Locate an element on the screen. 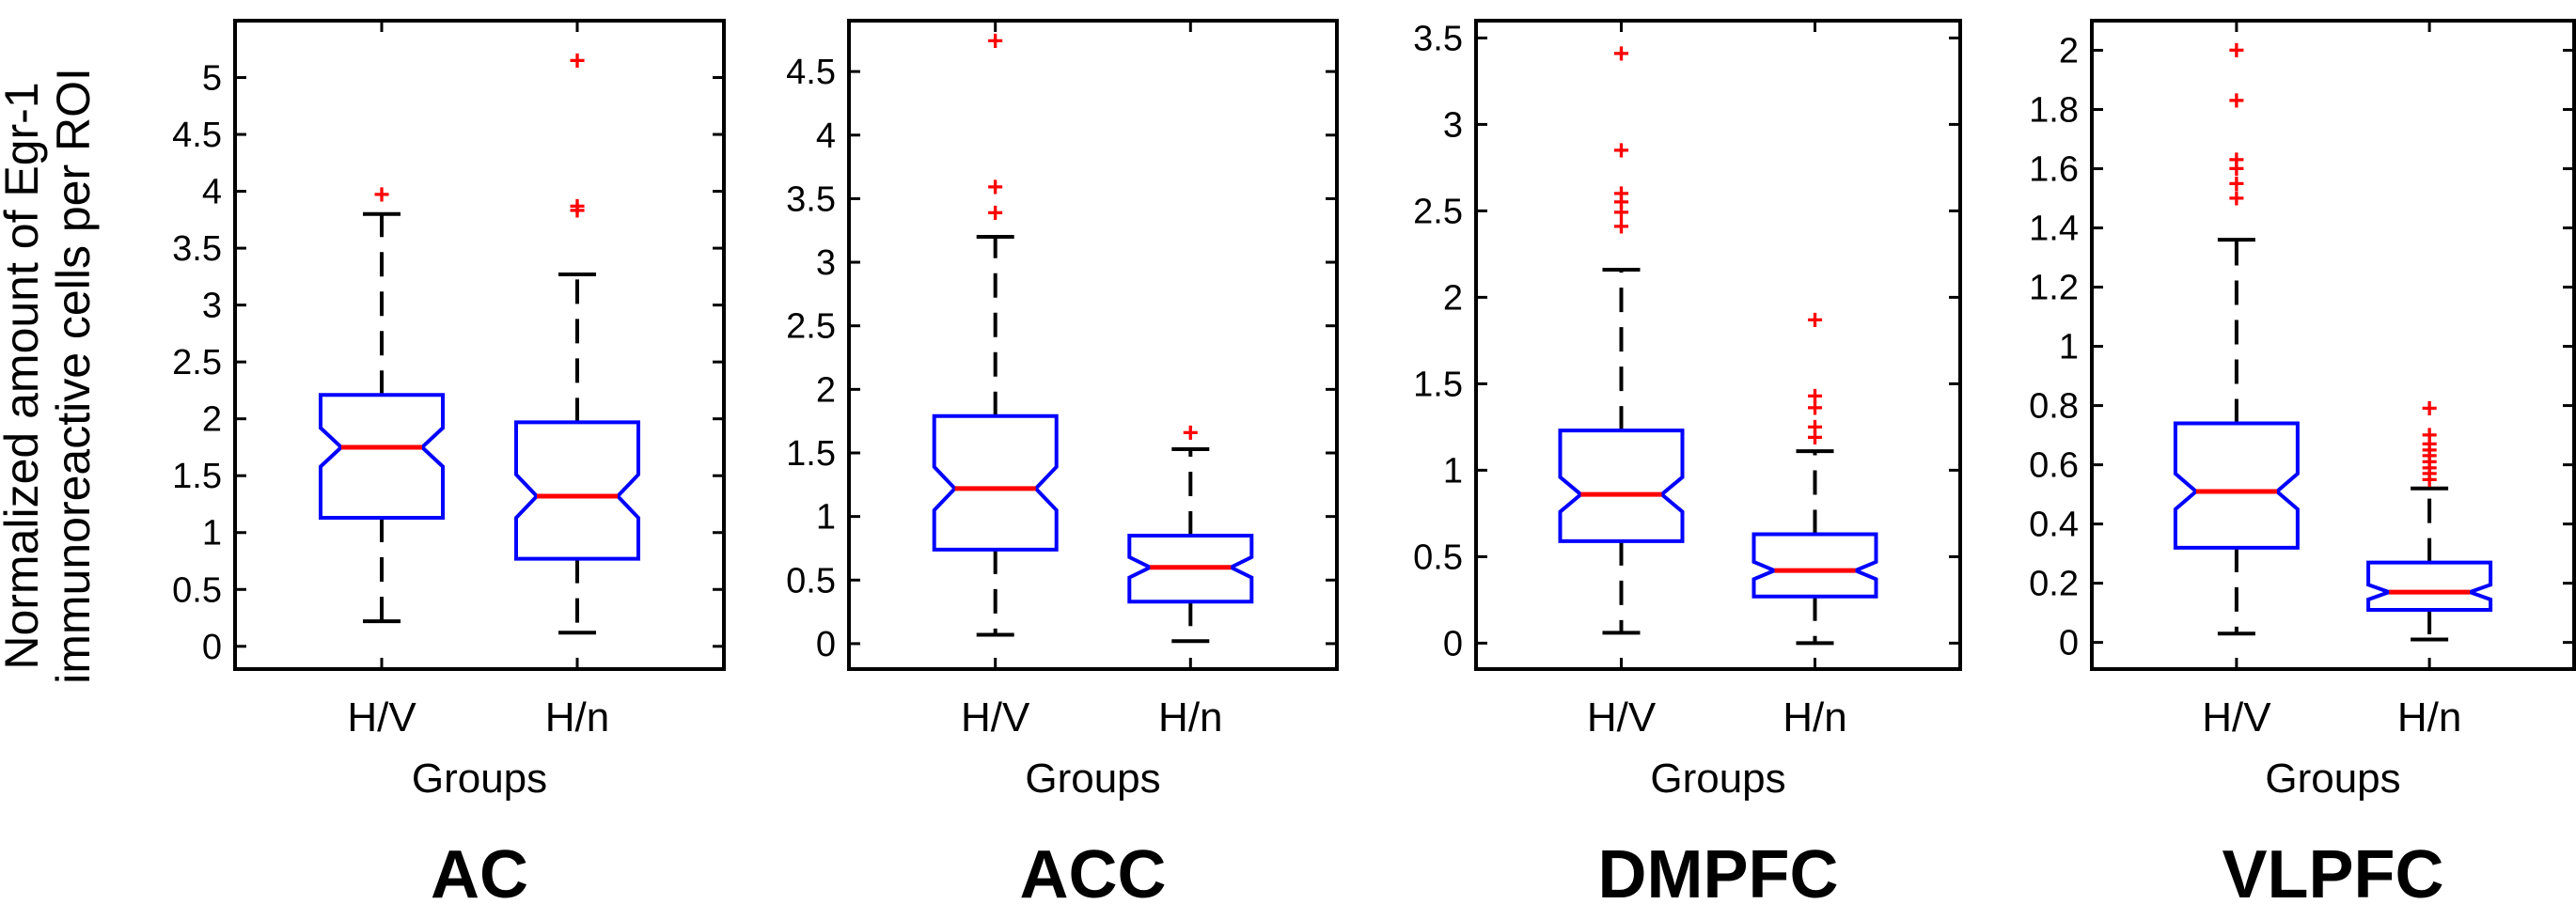 The image size is (2576, 904). ytick-label: 1.8 is located at coordinates (2054, 111).